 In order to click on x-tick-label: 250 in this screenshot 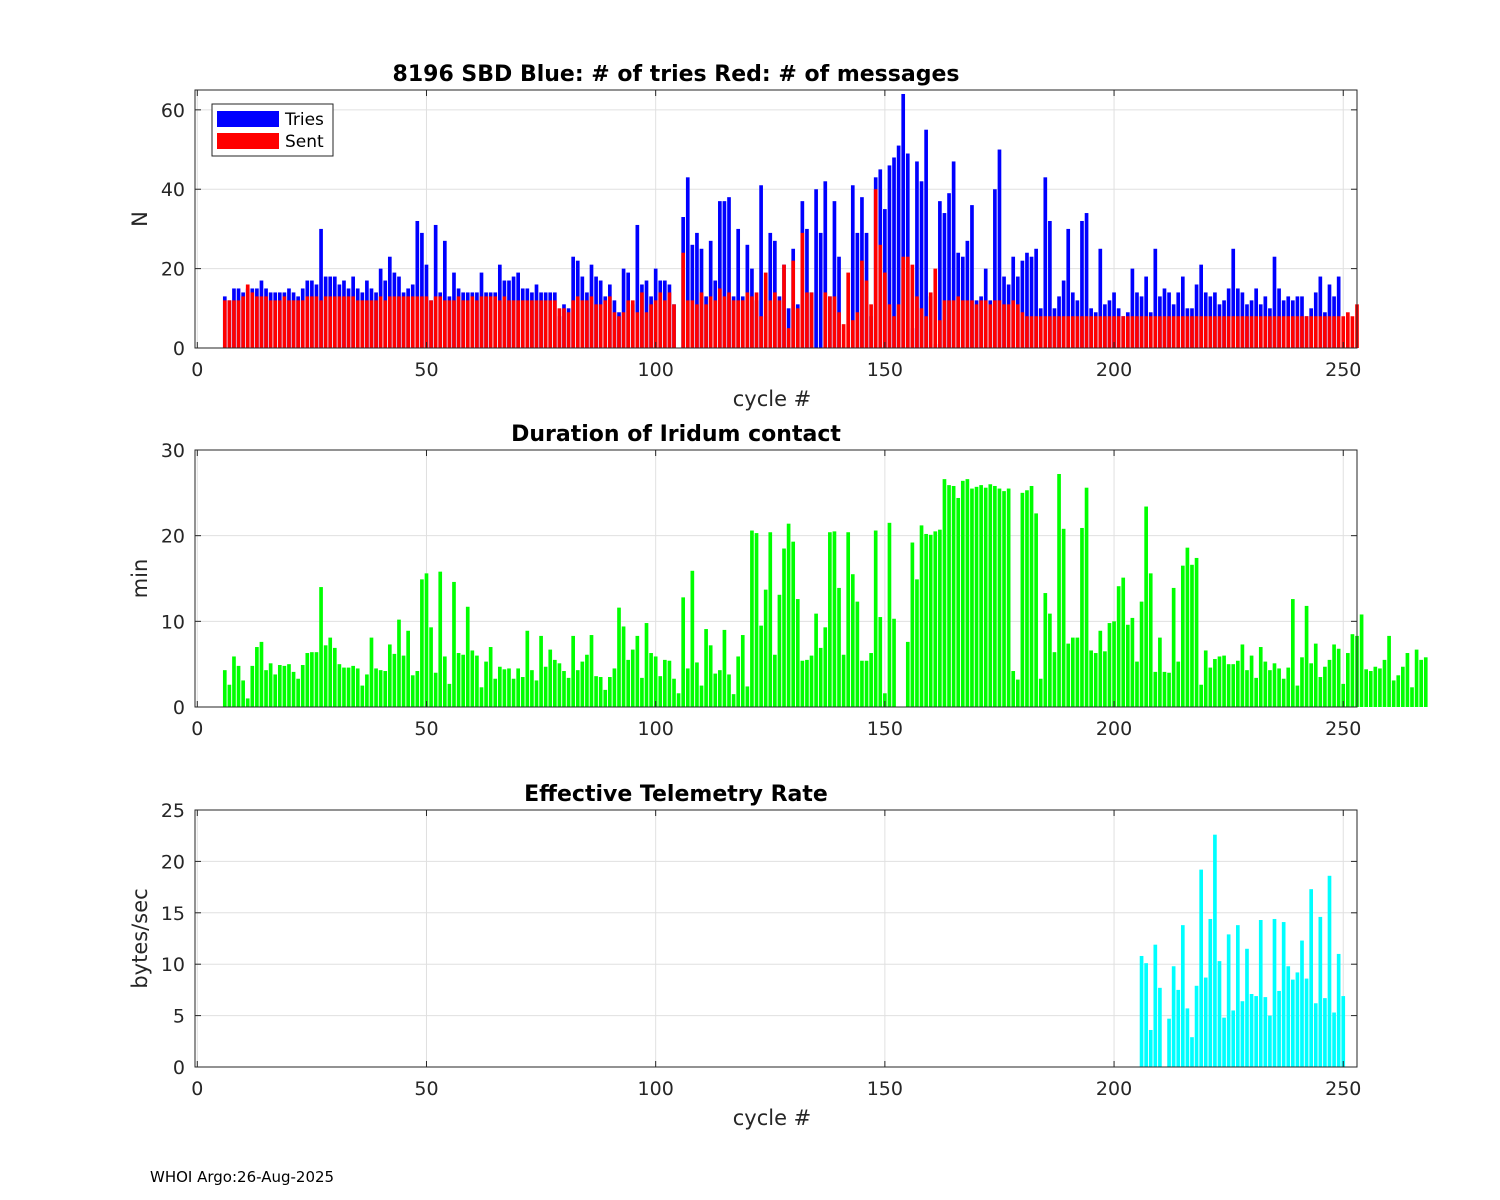, I will do `click(1343, 729)`.